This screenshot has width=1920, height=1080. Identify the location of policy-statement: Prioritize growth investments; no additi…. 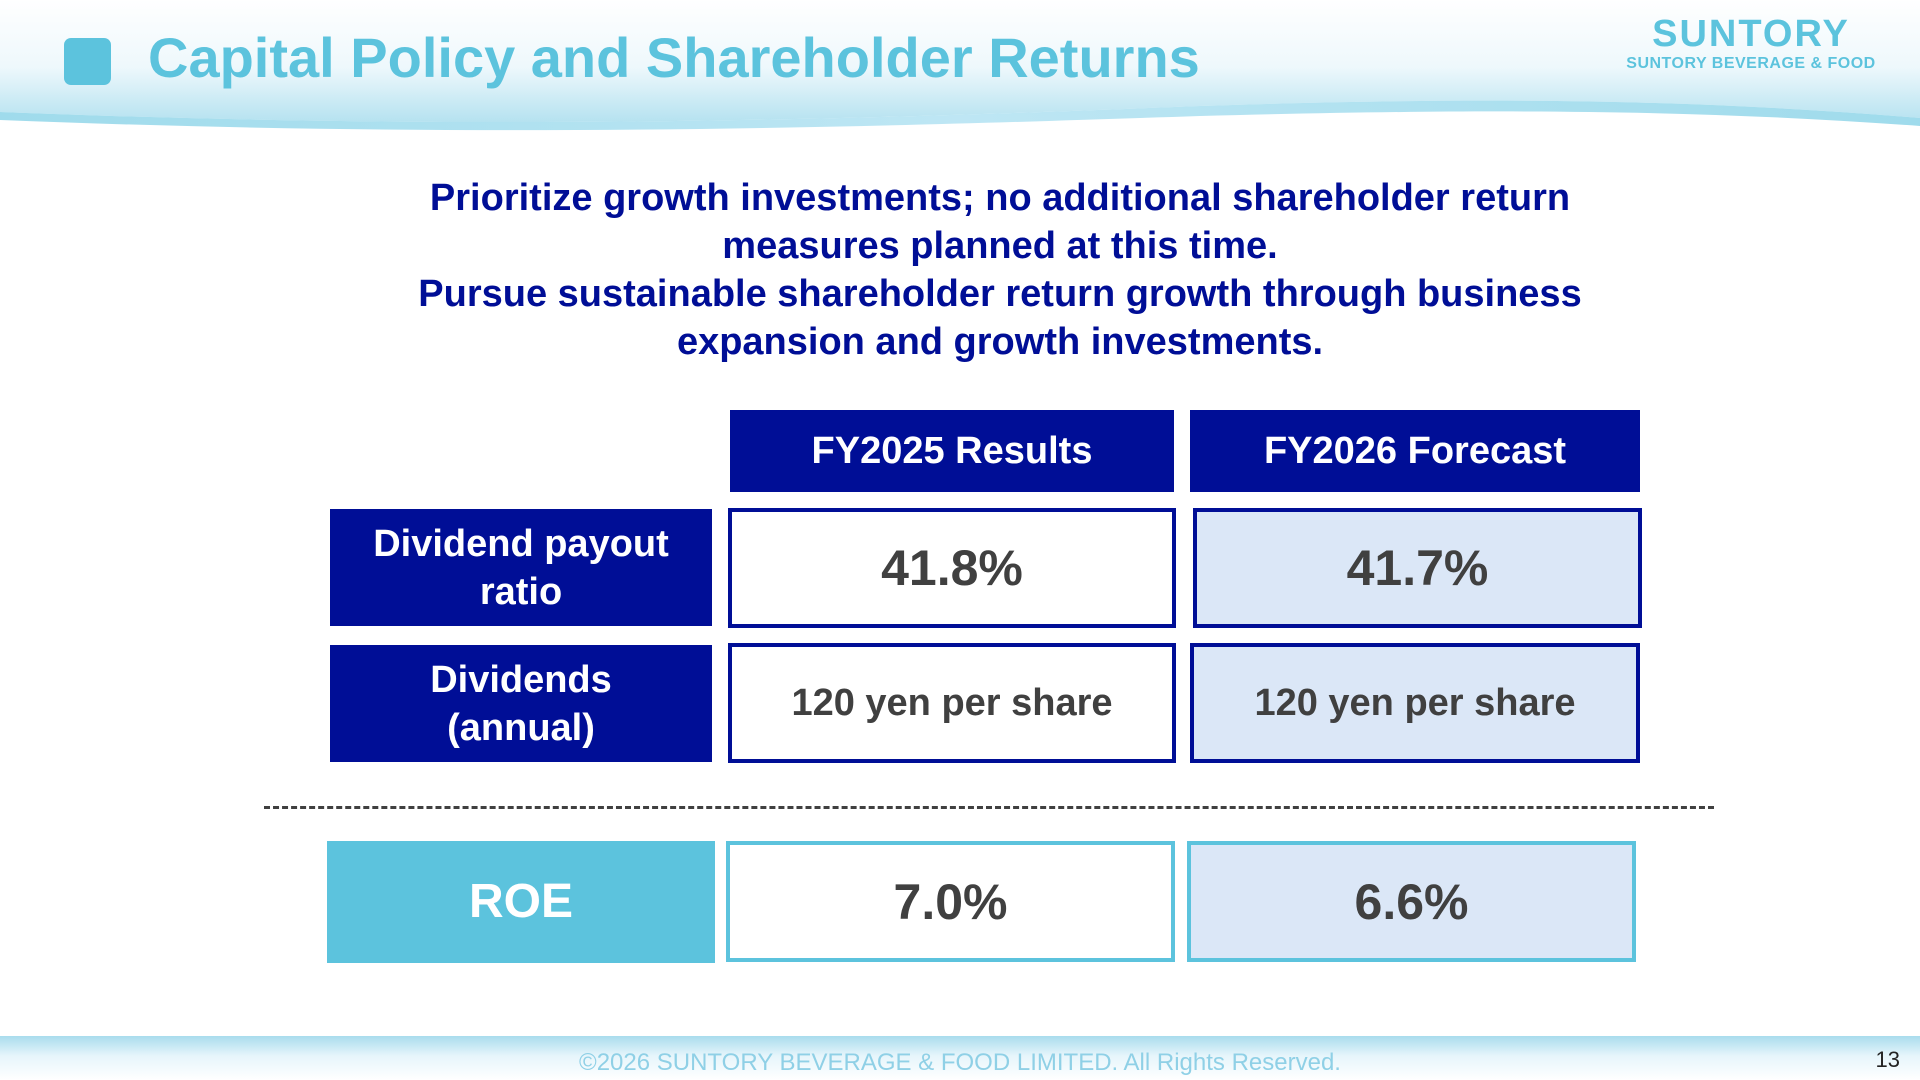
(1000, 270).